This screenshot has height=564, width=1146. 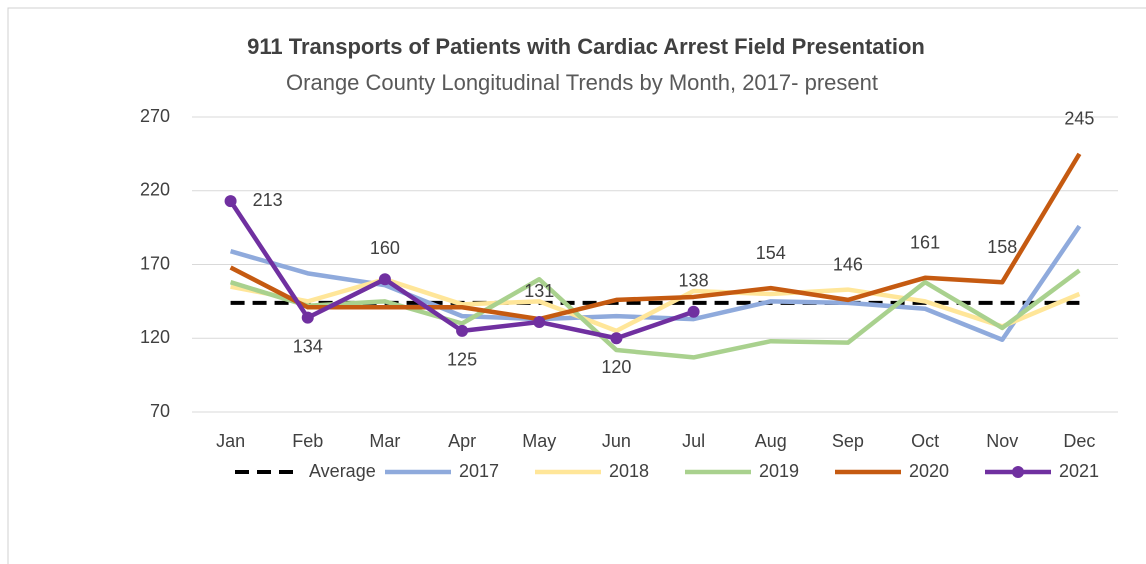 I want to click on y-tick-label: 70, so click(x=160, y=411).